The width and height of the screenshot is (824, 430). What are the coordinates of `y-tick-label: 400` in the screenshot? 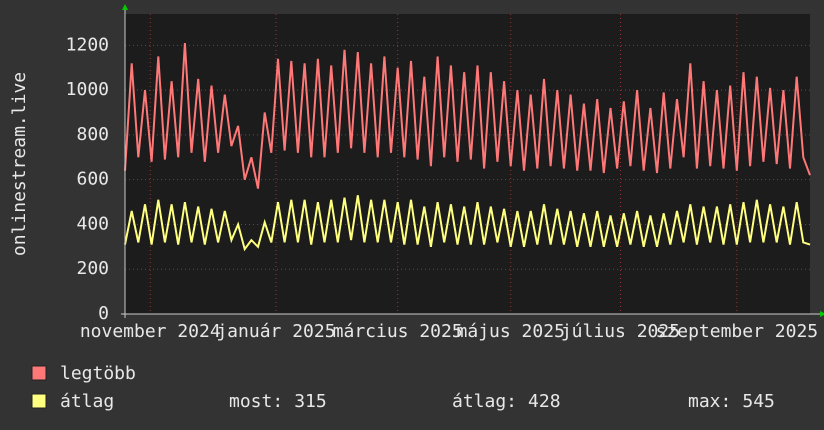 It's located at (92, 223).